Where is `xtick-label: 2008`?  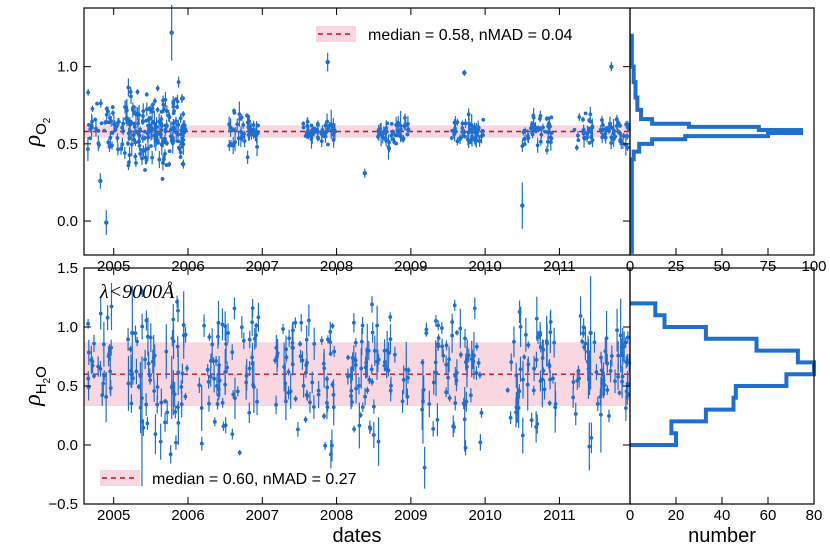
xtick-label: 2008 is located at coordinates (336, 266).